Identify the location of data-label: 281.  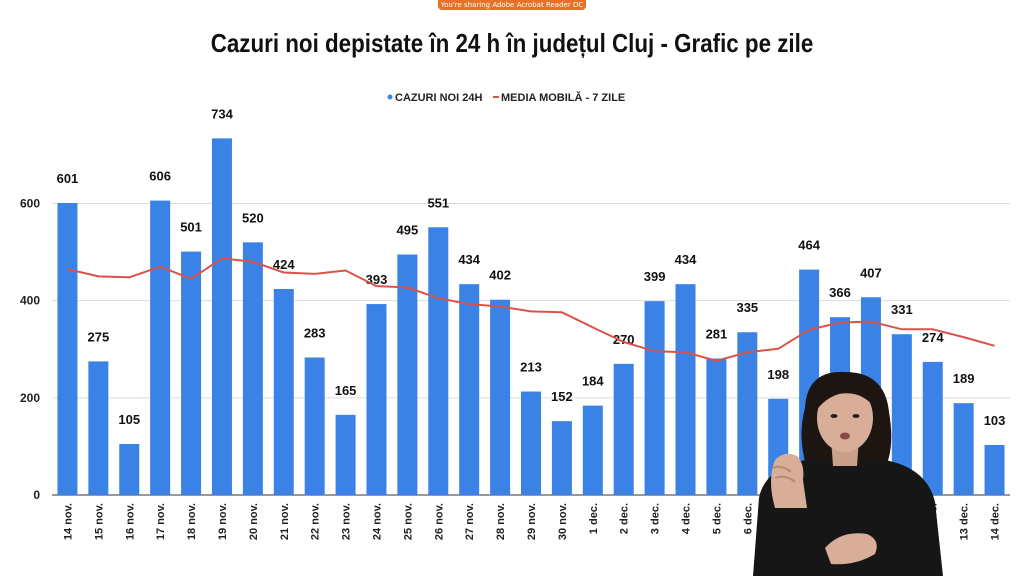
(717, 333).